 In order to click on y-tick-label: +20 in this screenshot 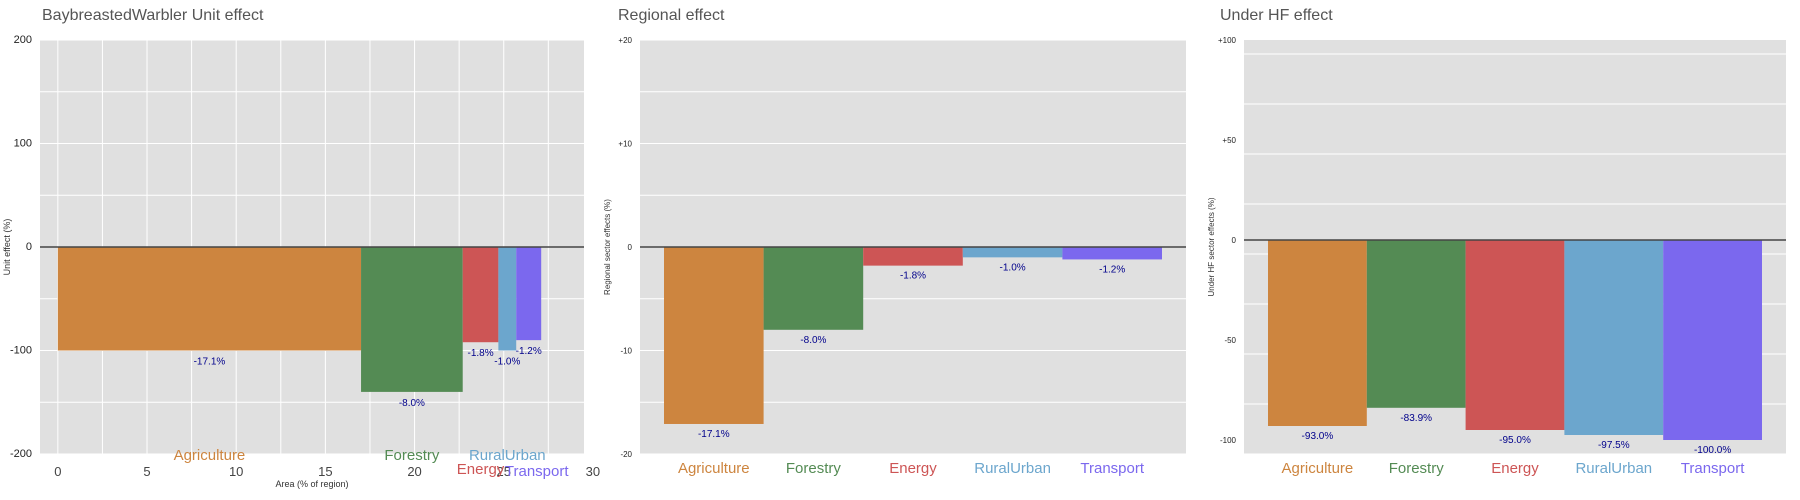, I will do `click(625, 40)`.